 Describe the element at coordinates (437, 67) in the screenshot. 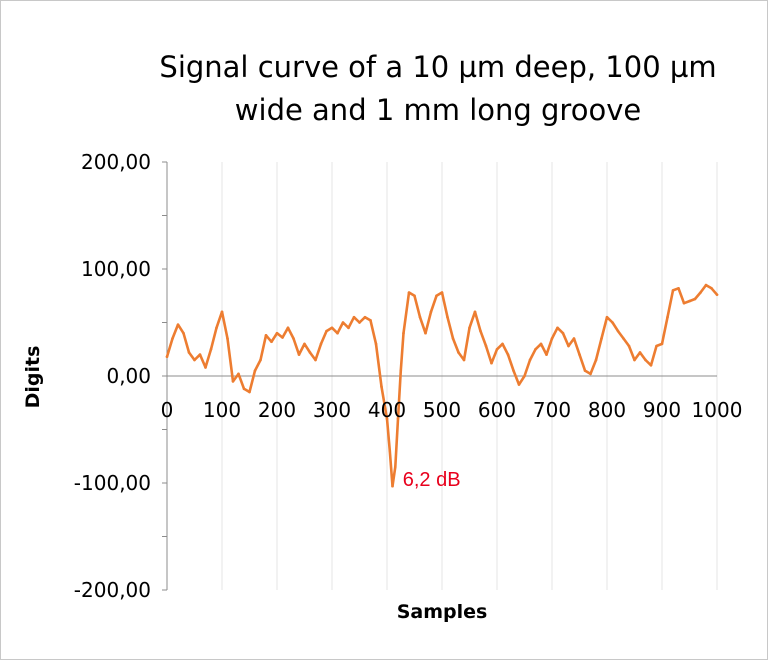

I see `chart-title-line-1: Signal curve of a 10 µm deep, 100 µm` at that location.